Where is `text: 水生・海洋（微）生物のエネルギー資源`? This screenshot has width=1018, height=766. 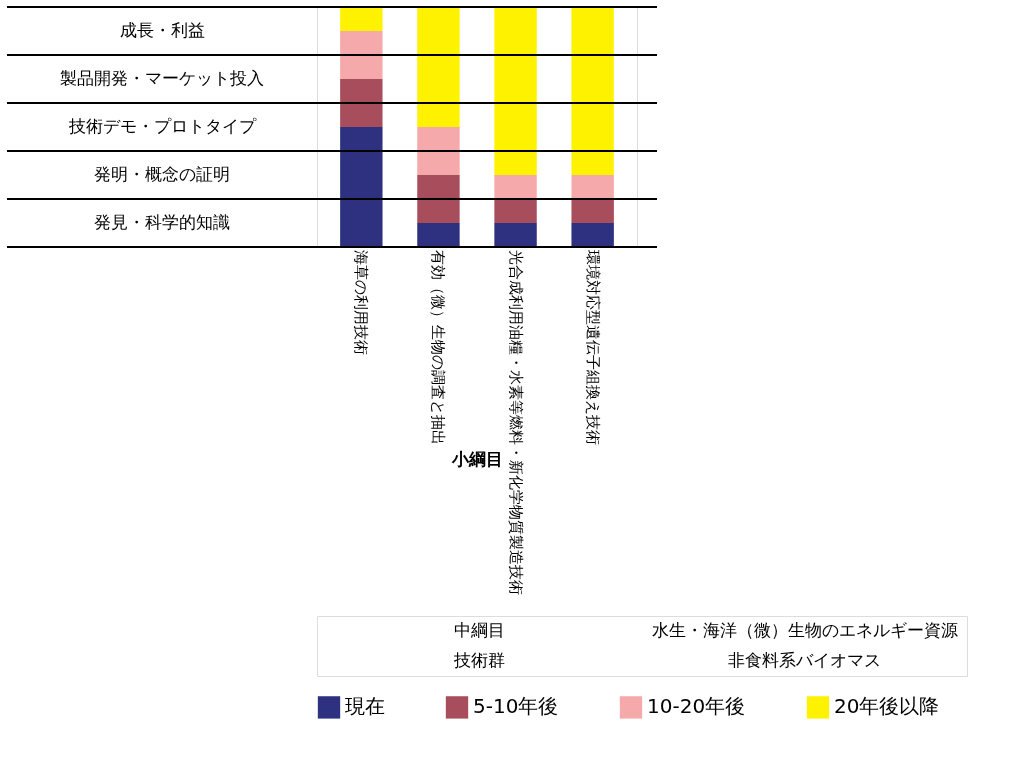 text: 水生・海洋（微）生物のエネルギー資源 is located at coordinates (804, 630).